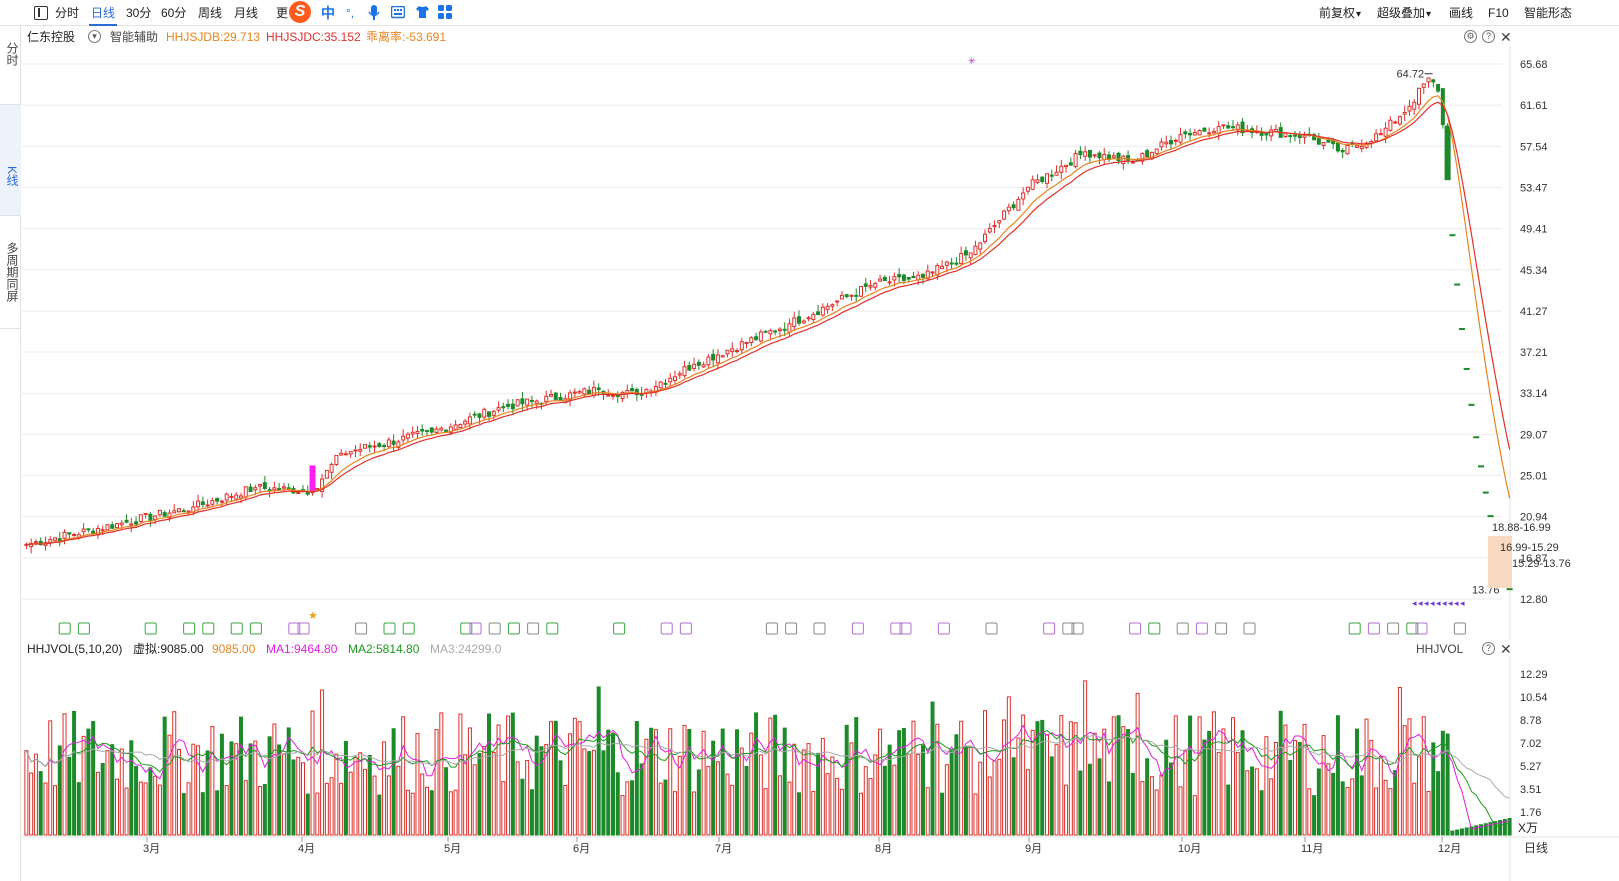 This screenshot has width=1619, height=881. Describe the element at coordinates (1541, 564) in the screenshot. I see `range-label-3: 15.29-13.76` at that location.